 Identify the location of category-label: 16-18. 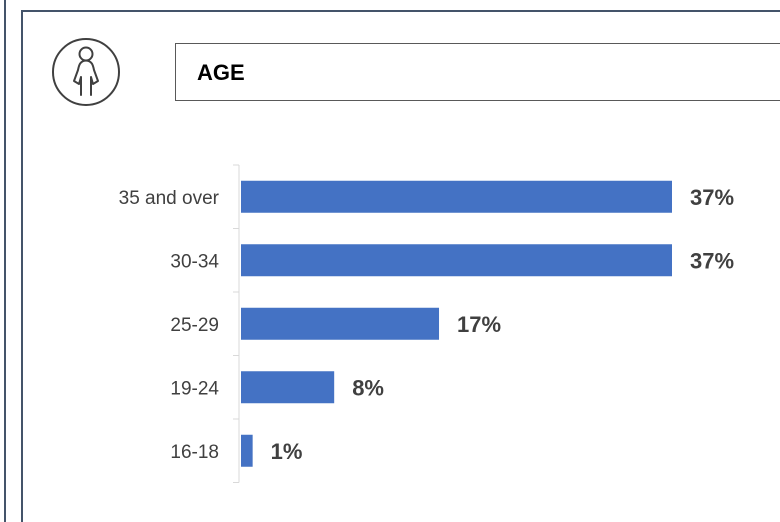
(194, 452).